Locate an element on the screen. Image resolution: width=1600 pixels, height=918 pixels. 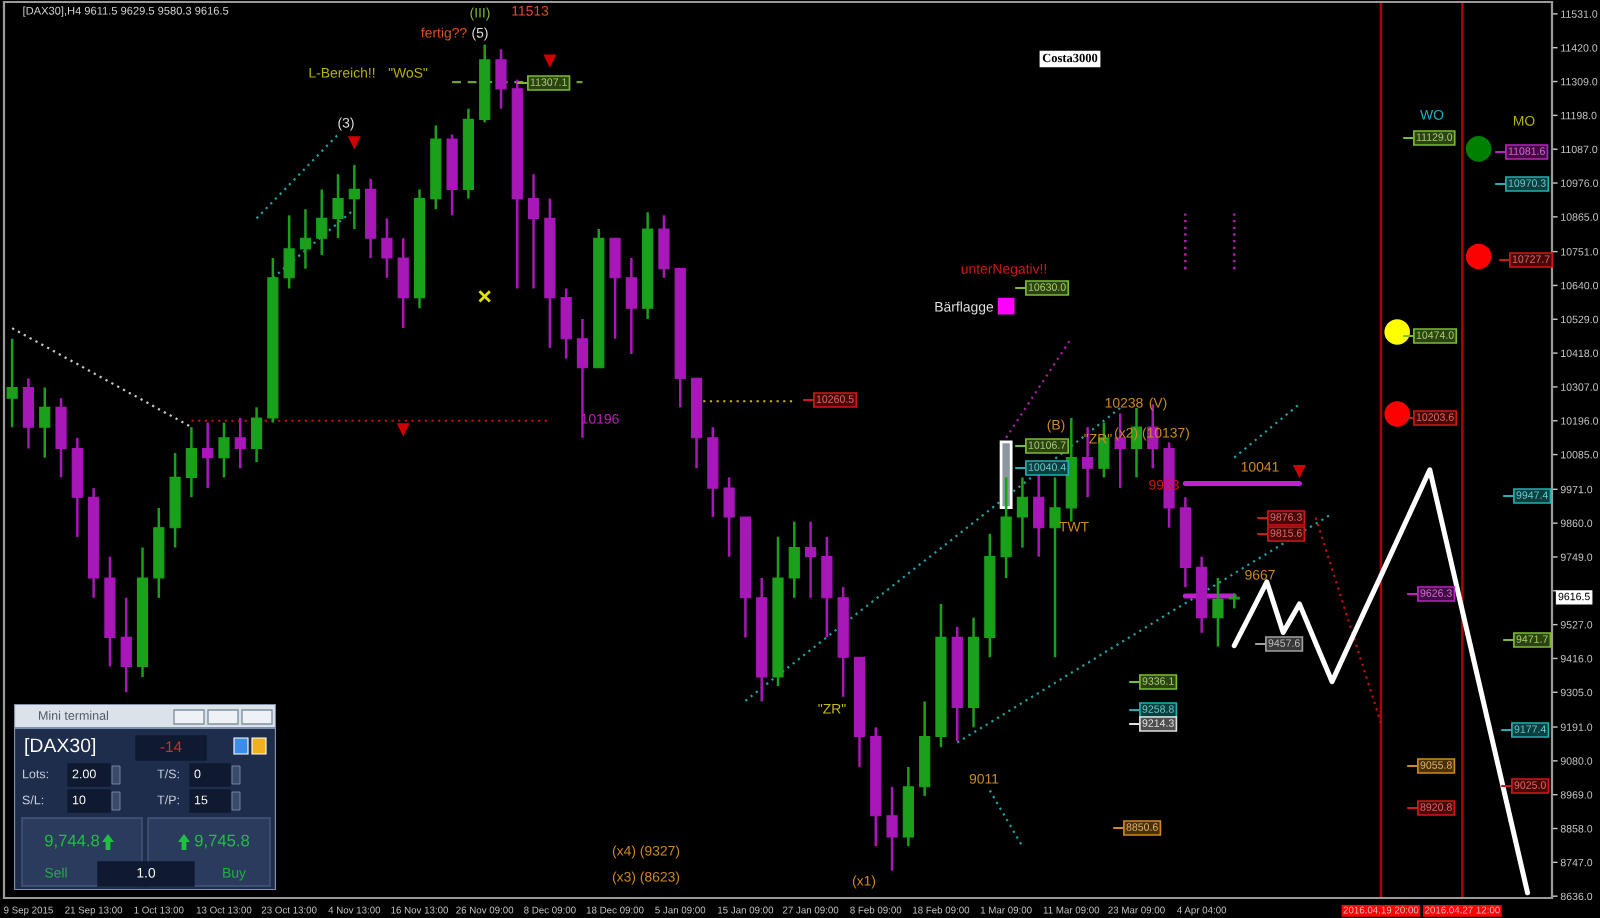
annotation: 9,745.8 is located at coordinates (222, 841).